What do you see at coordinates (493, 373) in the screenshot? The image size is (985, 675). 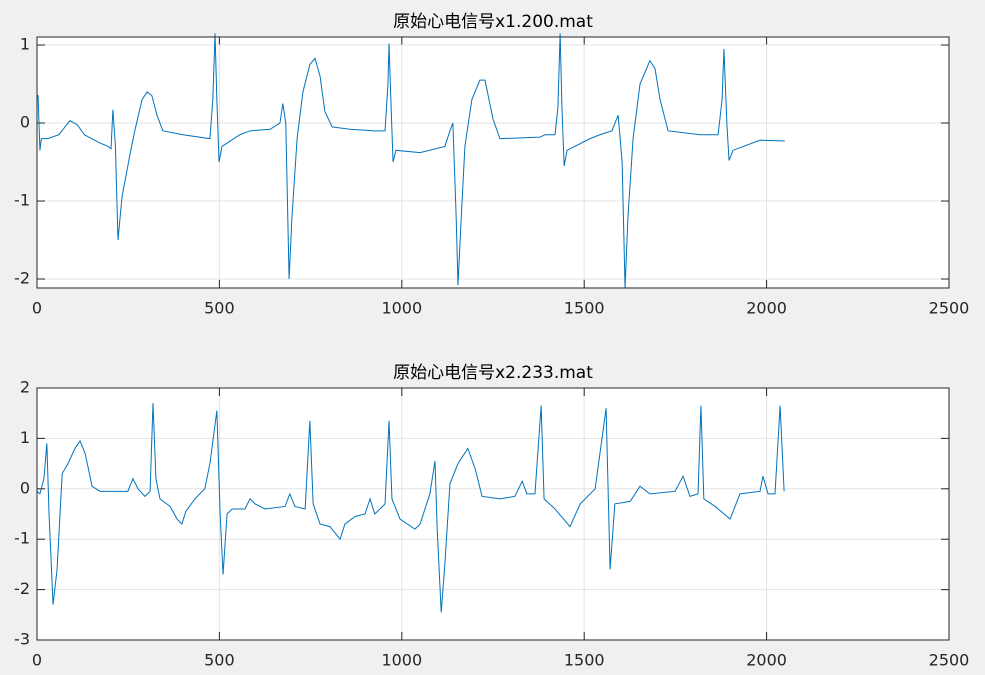 I see `chart-title: 原始心电信号x2.233.mat` at bounding box center [493, 373].